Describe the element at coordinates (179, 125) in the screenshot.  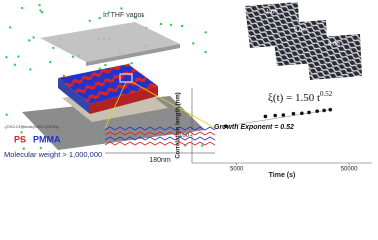
I see `y-axis-label: Correlation length (nm)` at that location.